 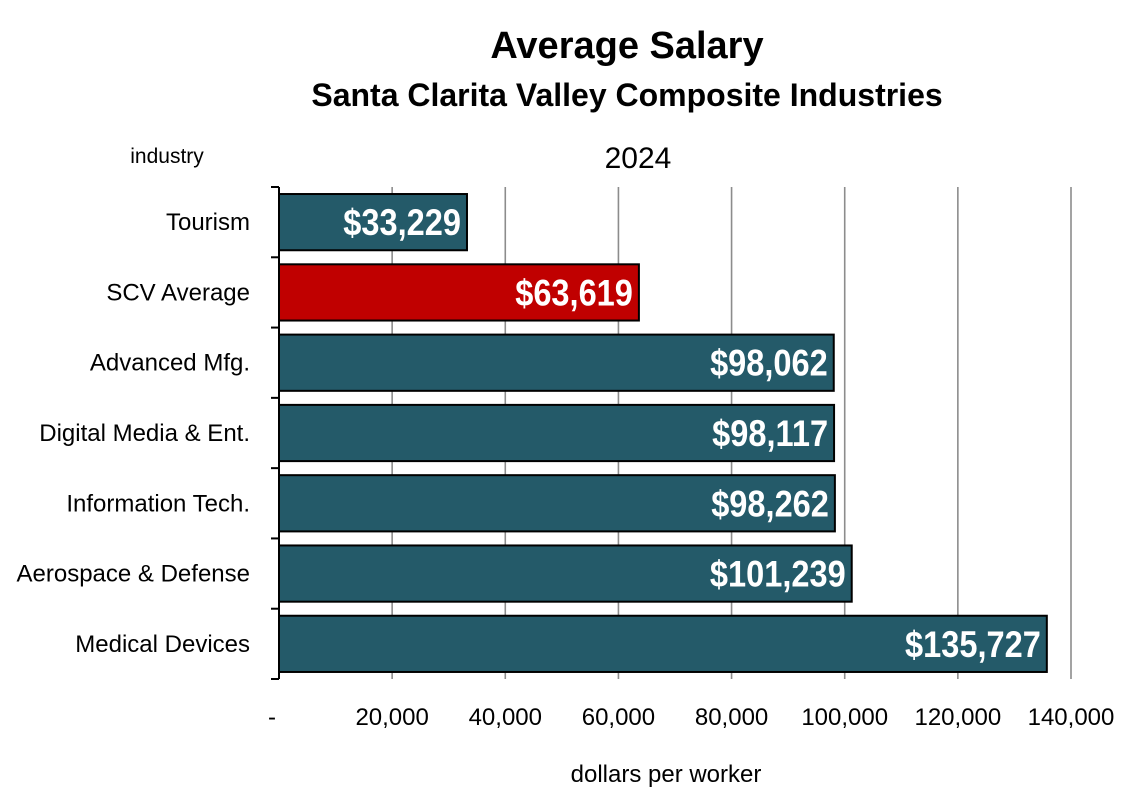 What do you see at coordinates (162, 644) in the screenshot?
I see `category-label: Medical Devices` at bounding box center [162, 644].